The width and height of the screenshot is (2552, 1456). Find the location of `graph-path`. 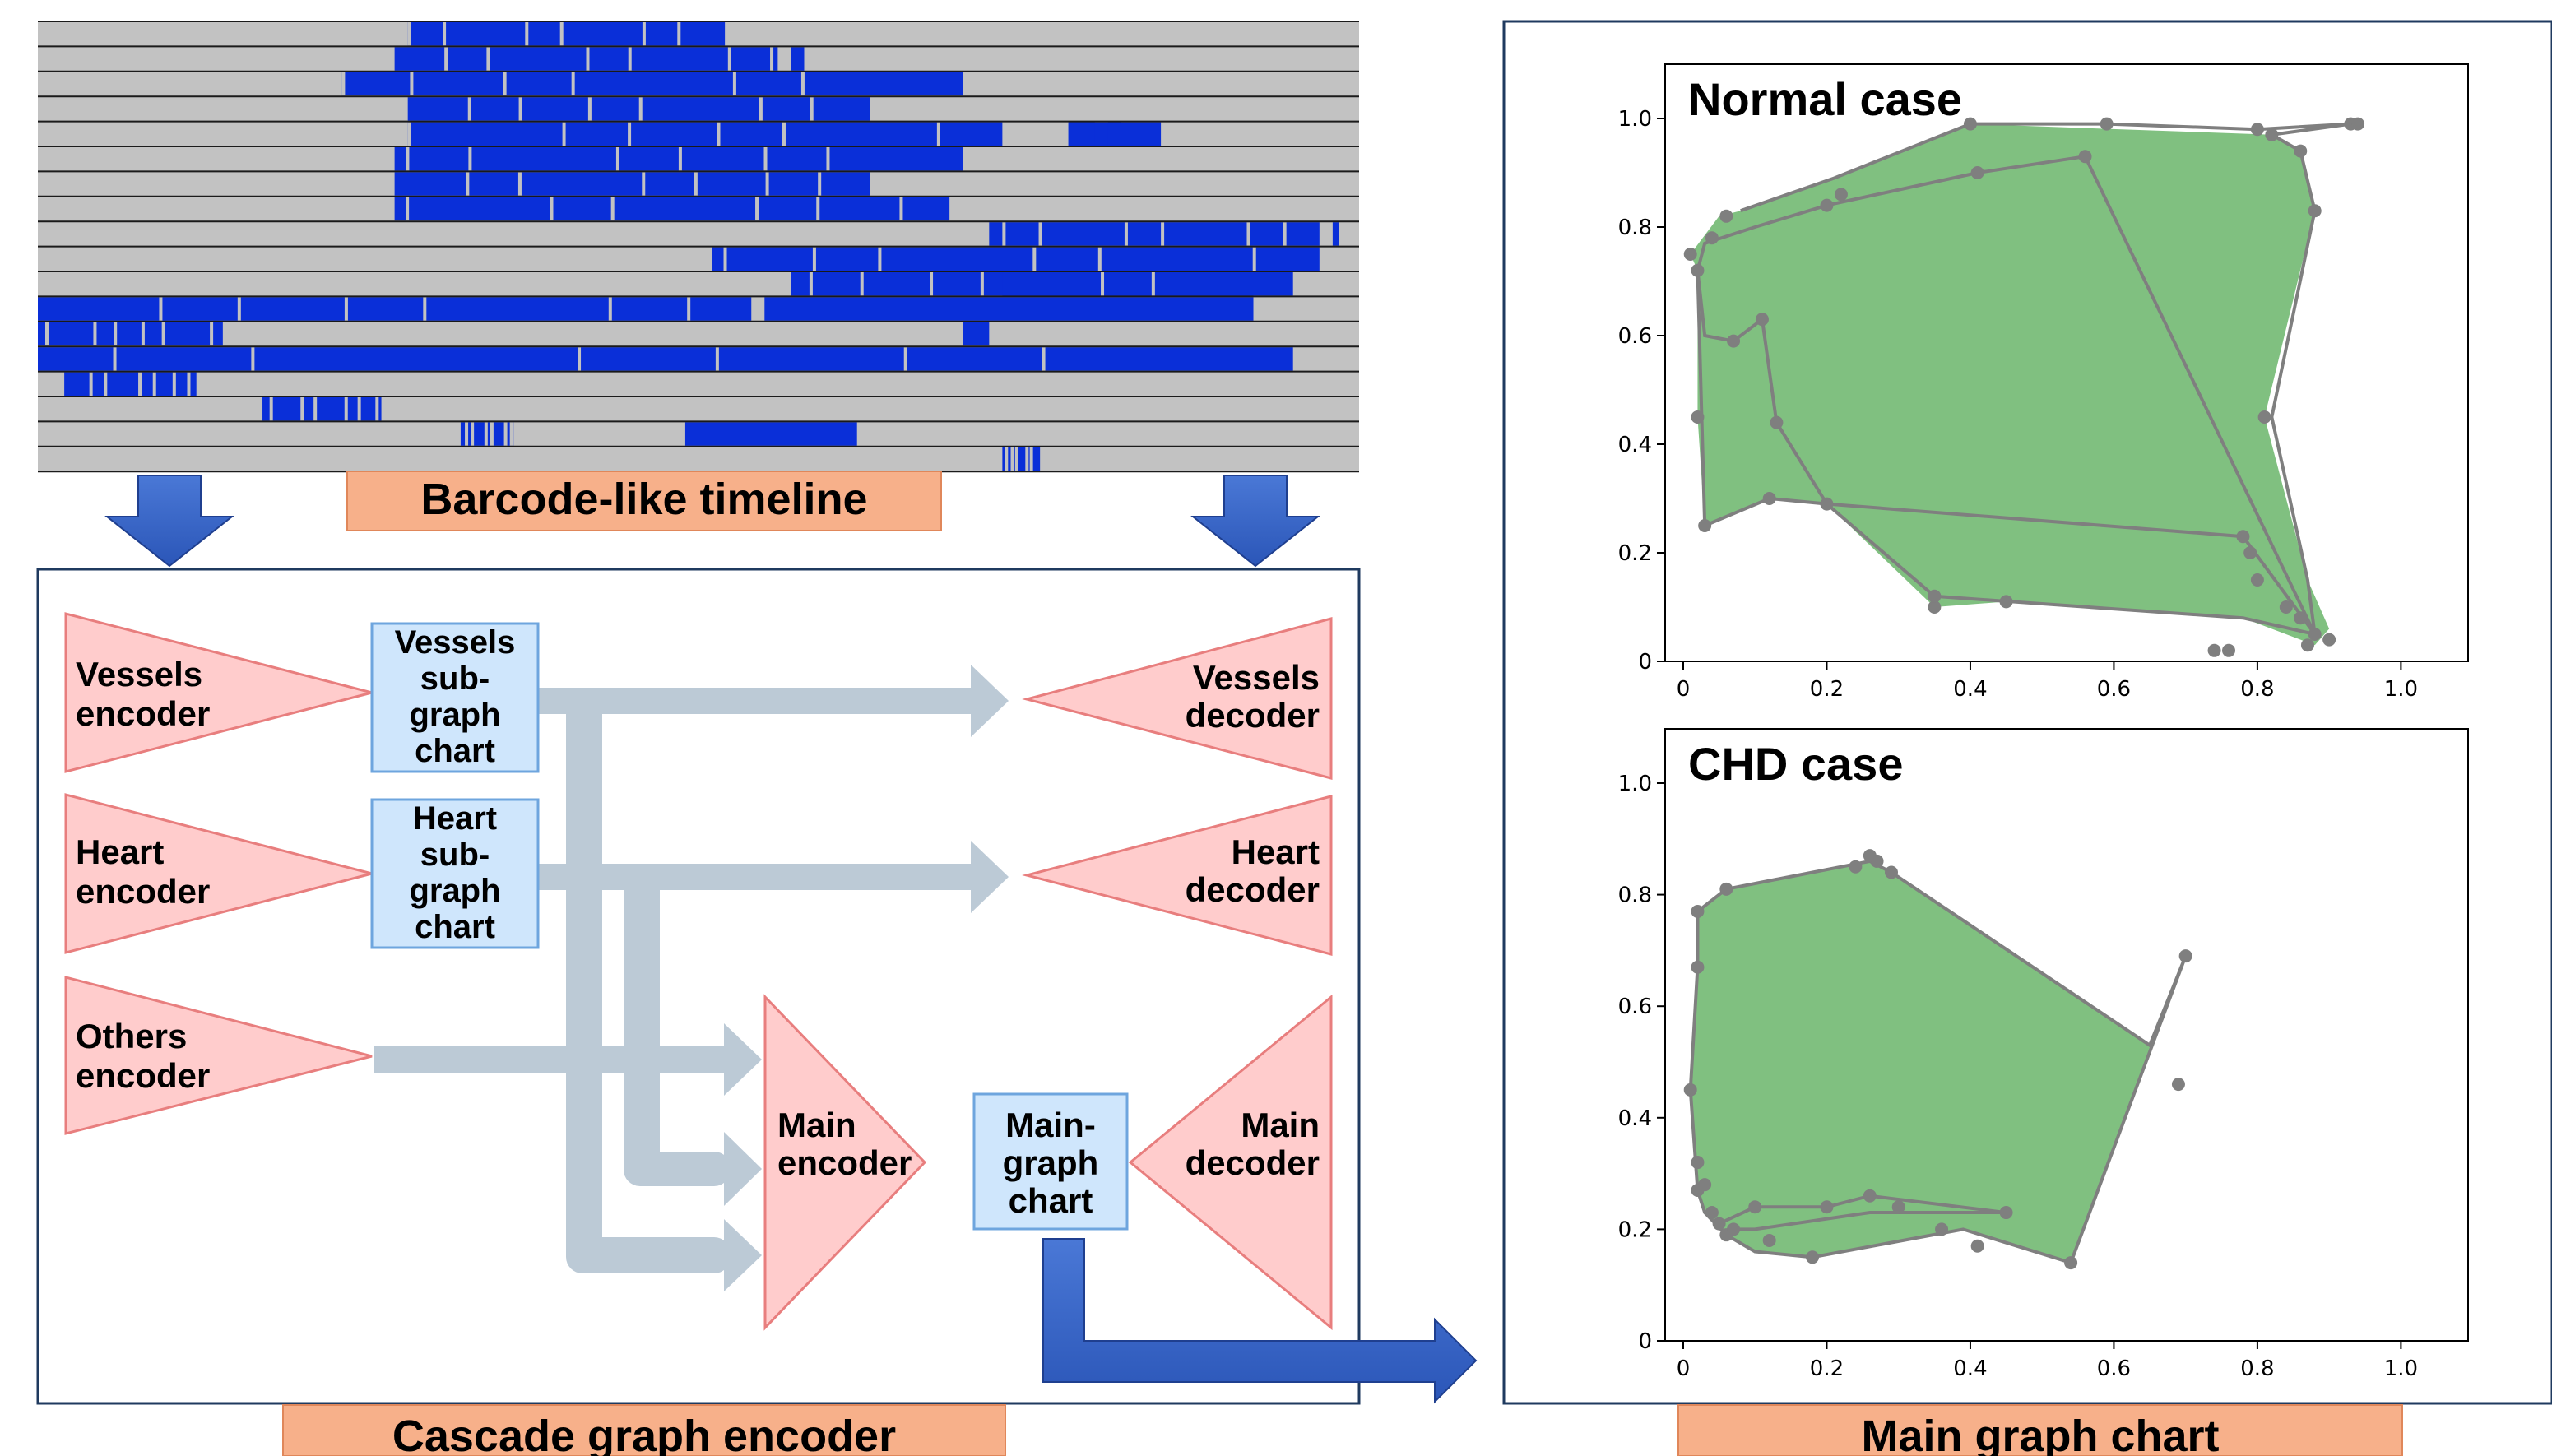

graph-path is located at coordinates (1938, 1062).